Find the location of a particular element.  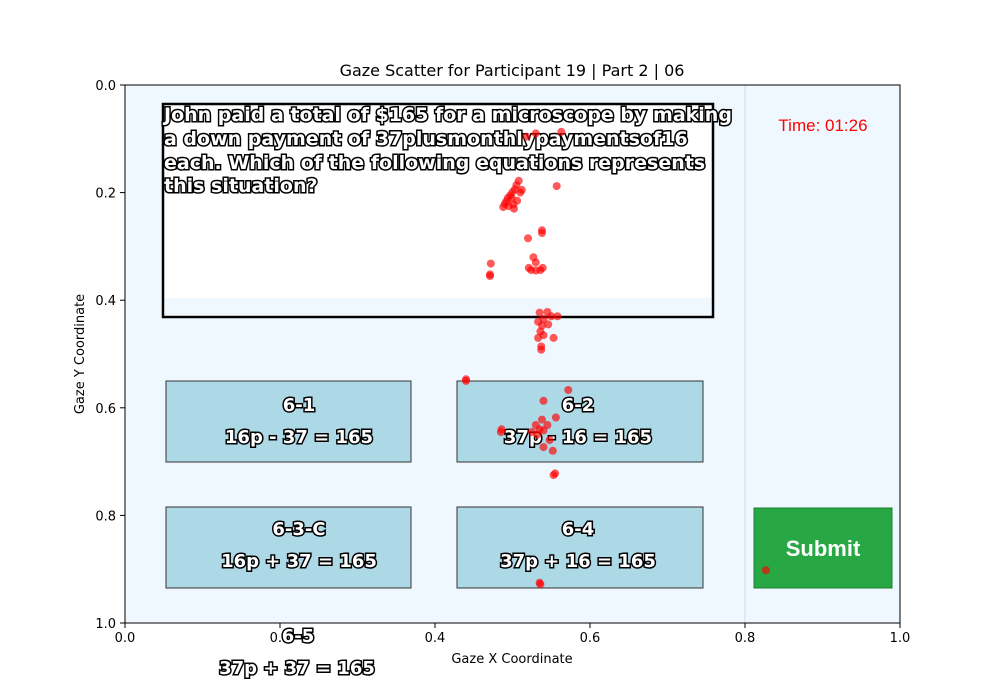

option-6-4: 6-4 37p + 16 = 165 is located at coordinates (580, 547).